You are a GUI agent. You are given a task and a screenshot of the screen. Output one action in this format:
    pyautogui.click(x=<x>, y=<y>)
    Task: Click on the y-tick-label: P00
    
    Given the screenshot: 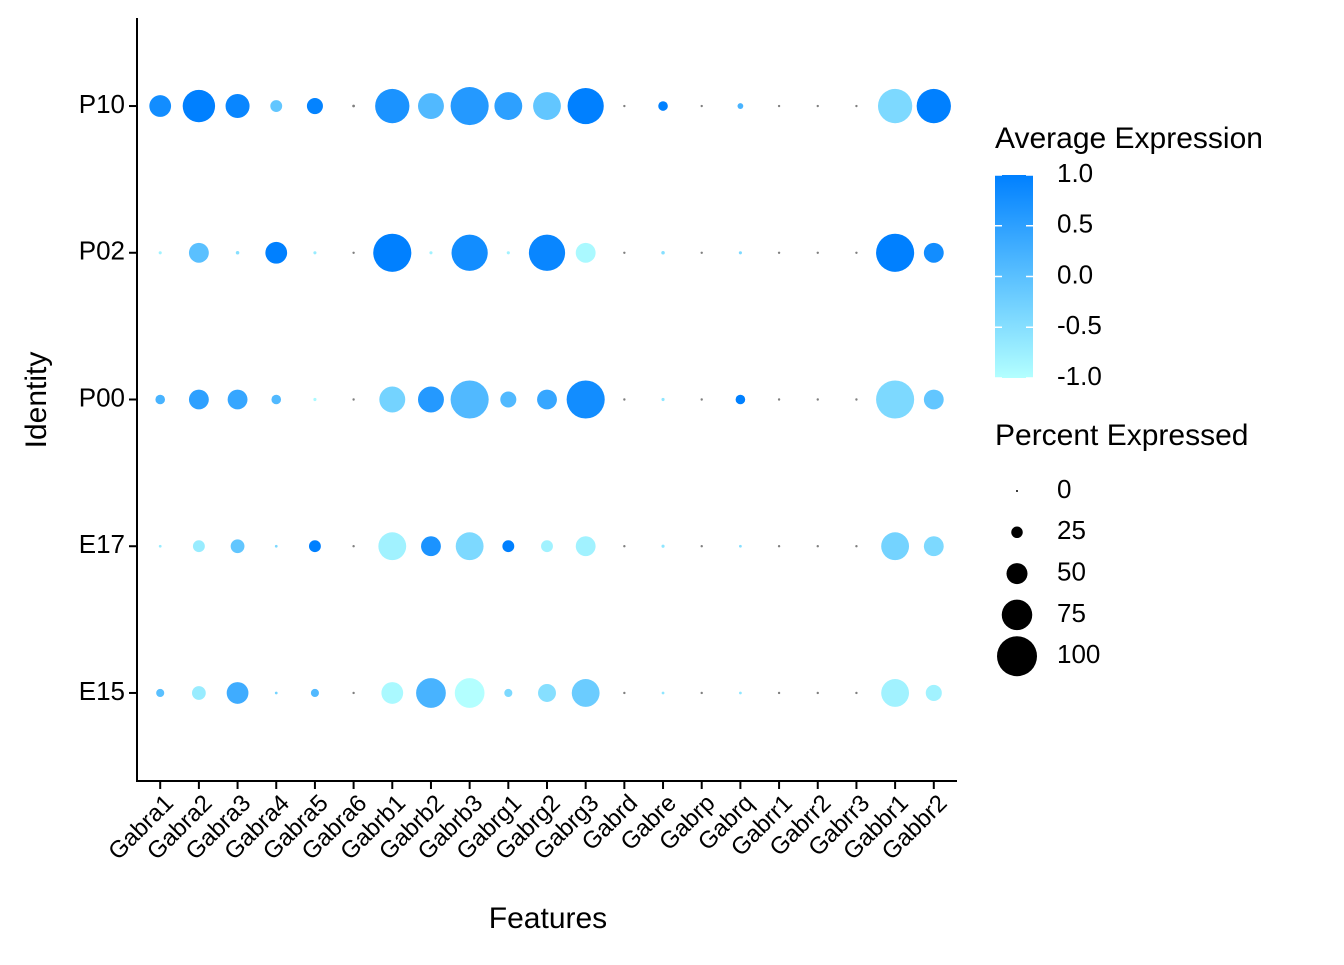 What is the action you would take?
    pyautogui.click(x=102, y=397)
    